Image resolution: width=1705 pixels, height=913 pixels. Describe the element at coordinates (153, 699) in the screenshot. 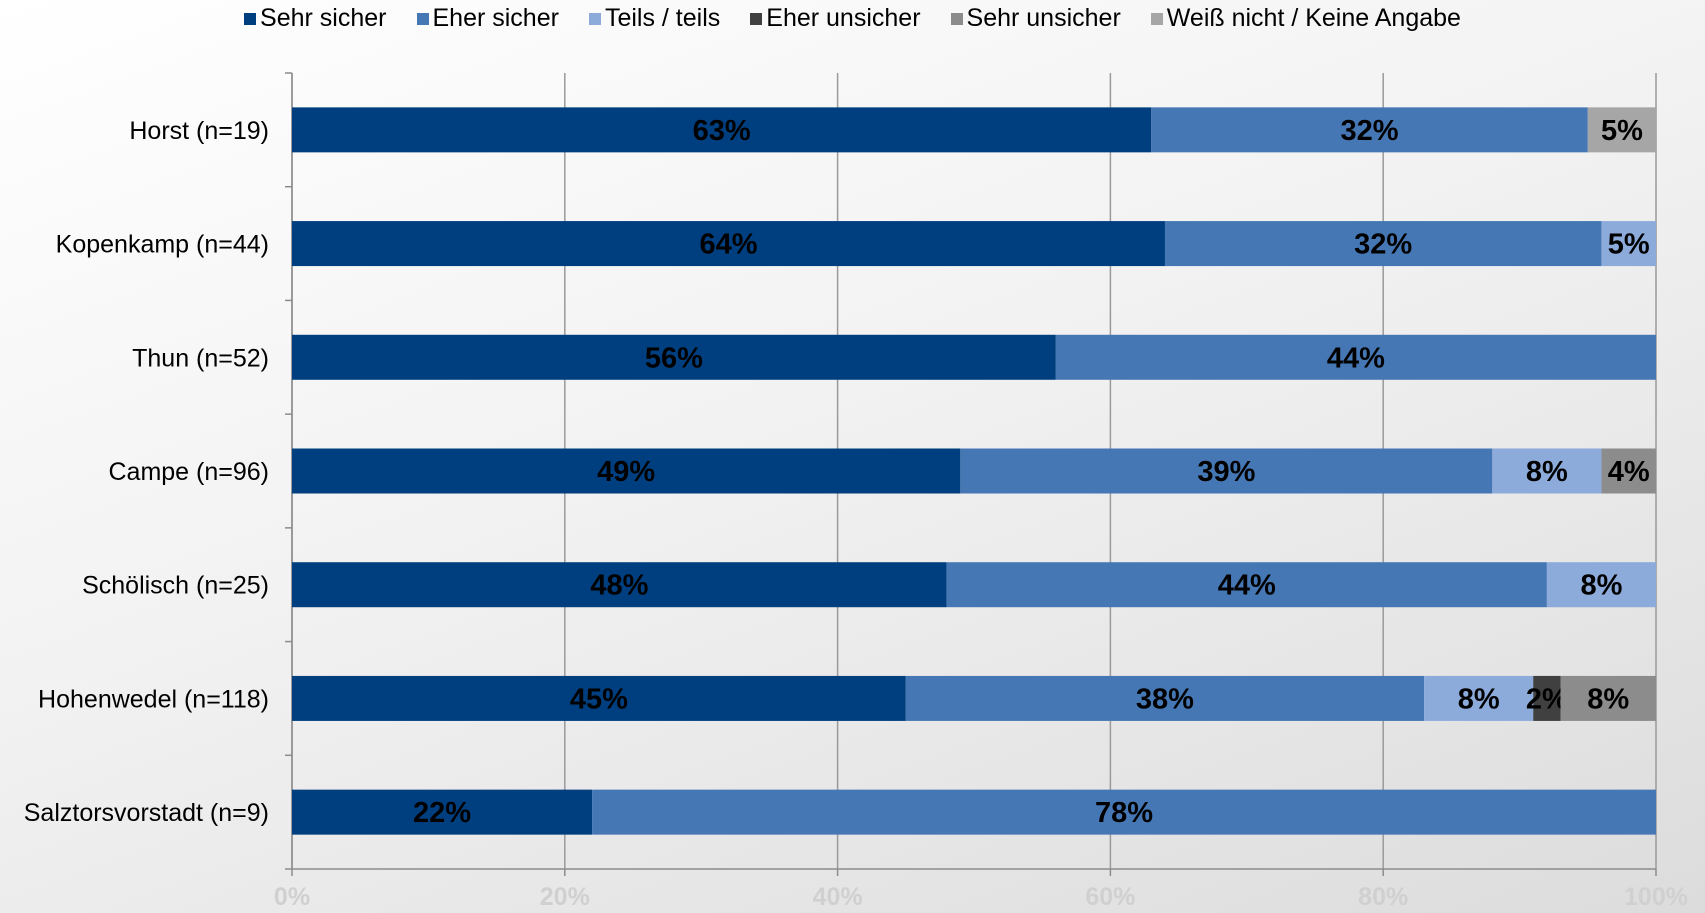

I see `category-label: Hohenwedel (n=118)` at that location.